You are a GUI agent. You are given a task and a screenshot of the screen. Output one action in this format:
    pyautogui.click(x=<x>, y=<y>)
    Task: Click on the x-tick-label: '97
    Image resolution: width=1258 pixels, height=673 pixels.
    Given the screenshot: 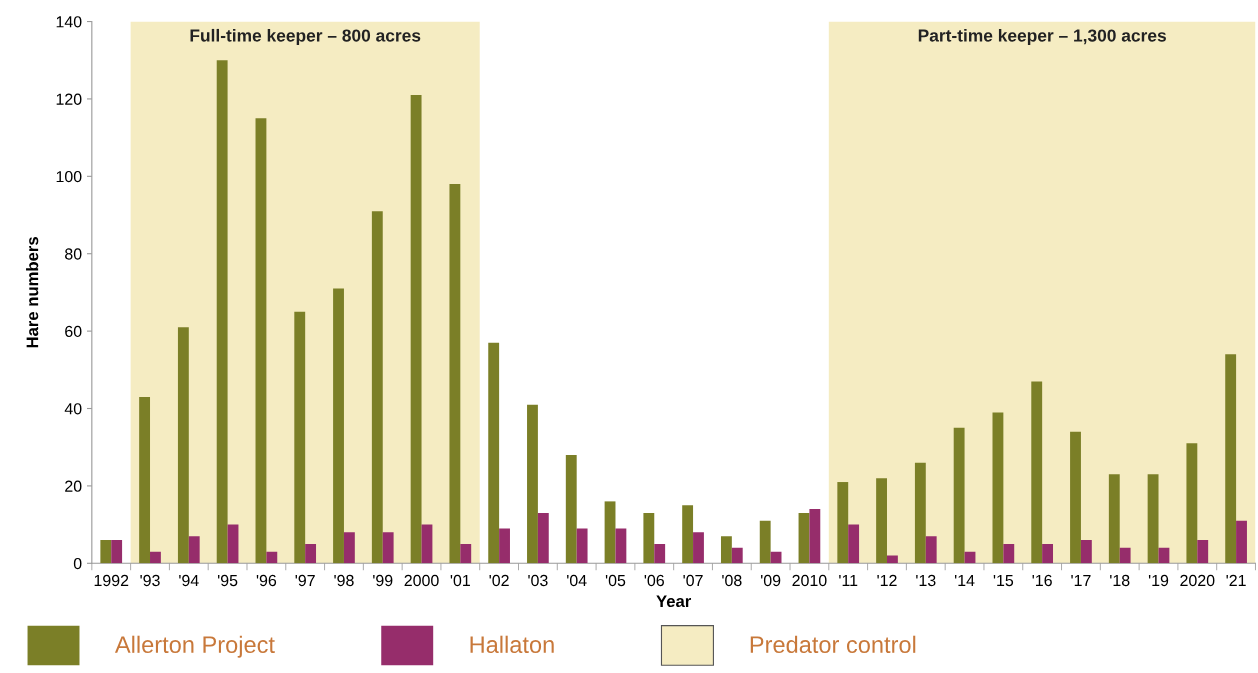 What is the action you would take?
    pyautogui.click(x=305, y=580)
    